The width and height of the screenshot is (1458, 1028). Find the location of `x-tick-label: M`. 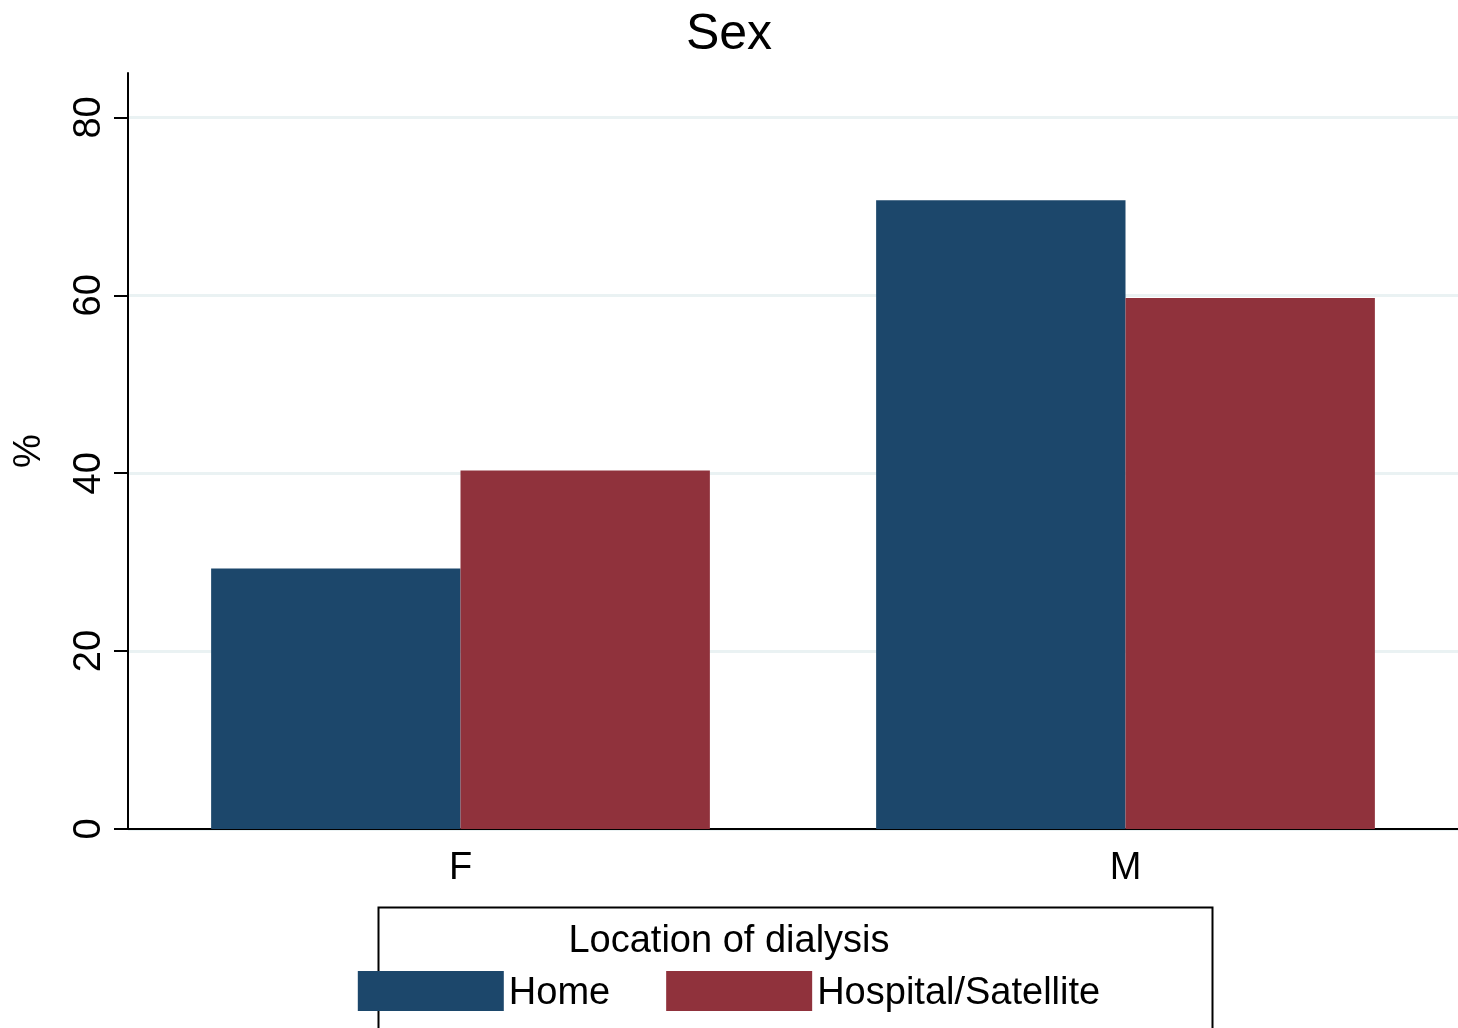

x-tick-label: M is located at coordinates (1125, 866).